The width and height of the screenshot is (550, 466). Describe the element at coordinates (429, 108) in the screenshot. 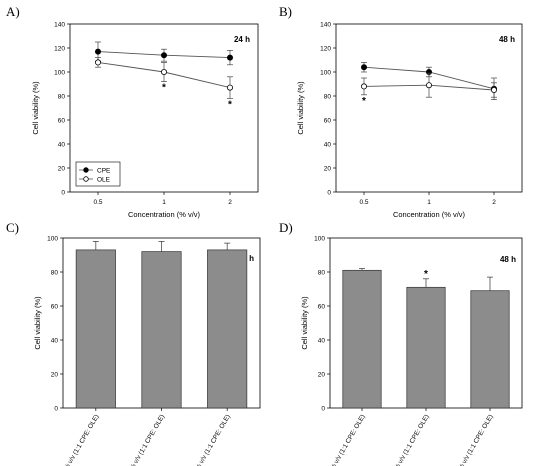

I see `plot-frame` at that location.